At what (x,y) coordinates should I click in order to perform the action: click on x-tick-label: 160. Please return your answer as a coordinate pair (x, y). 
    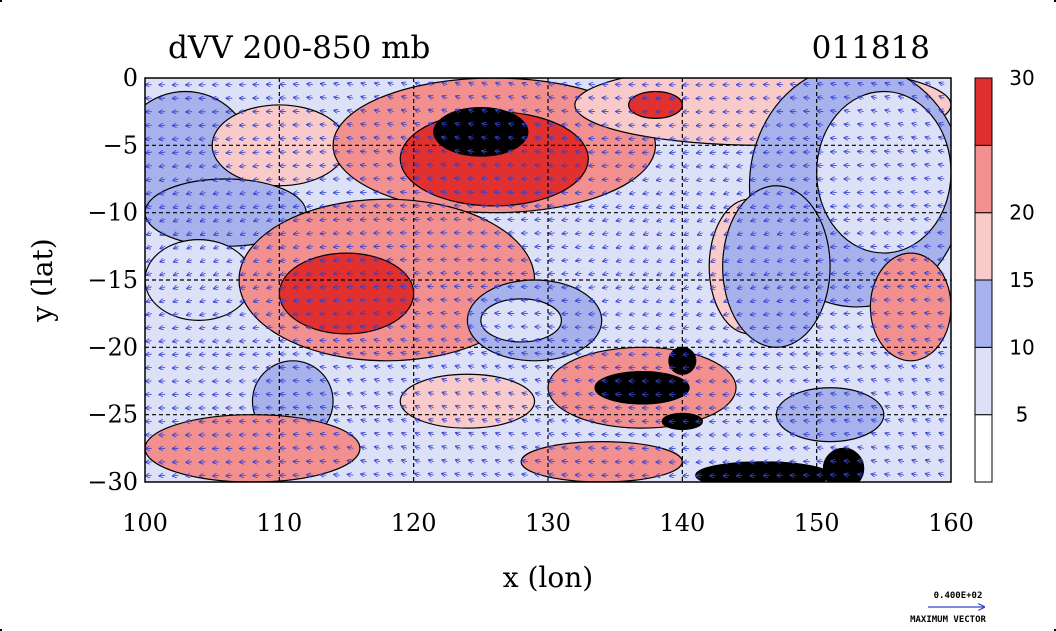
    Looking at the image, I should click on (951, 523).